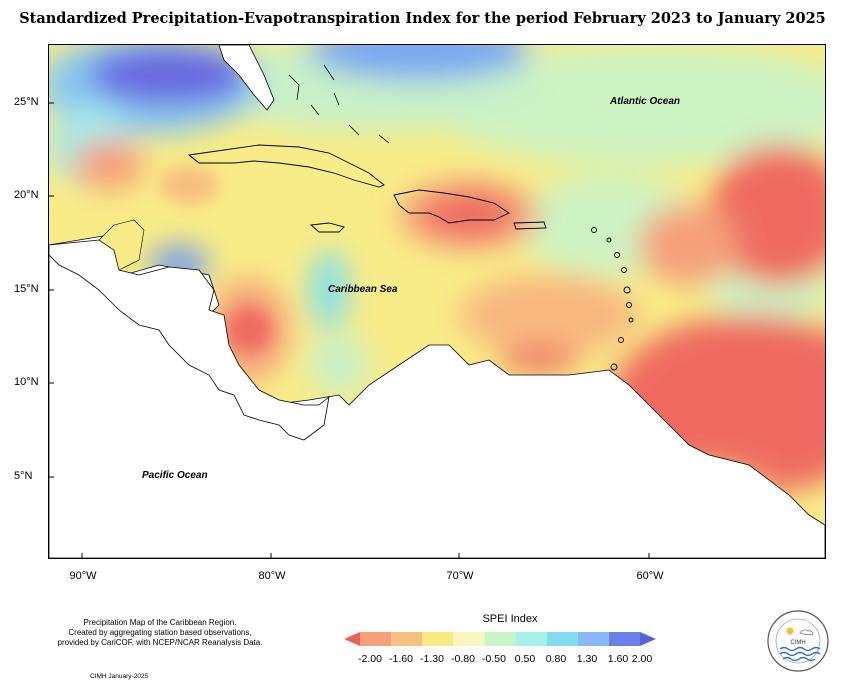 The width and height of the screenshot is (845, 684). Describe the element at coordinates (286, 166) in the screenshot. I see `cuba-outline` at that location.